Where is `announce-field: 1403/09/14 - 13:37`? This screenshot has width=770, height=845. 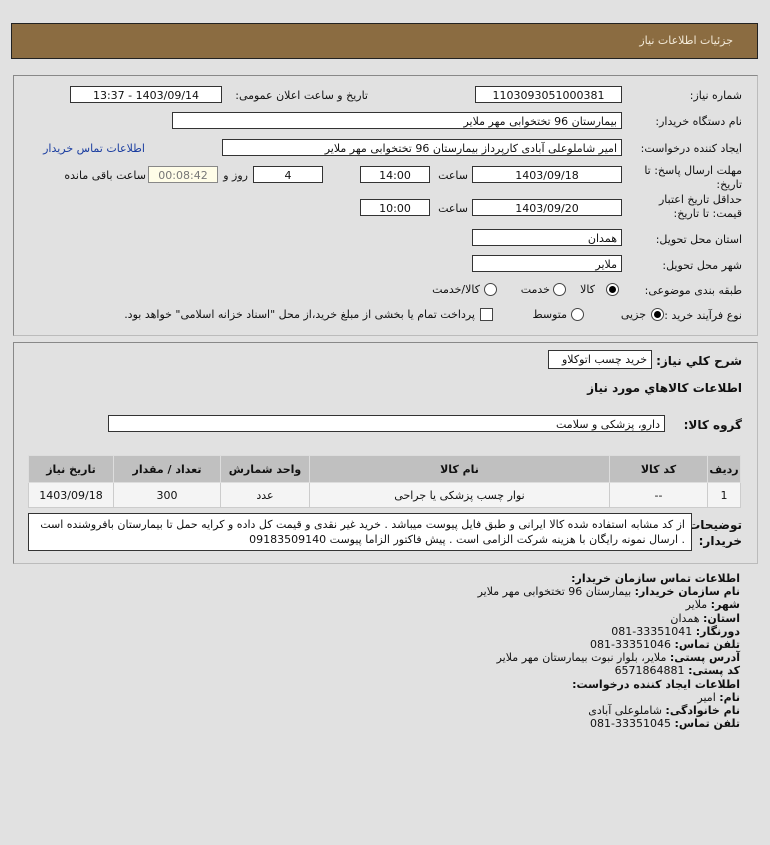
announce-field: 1403/09/14 - 13:37 is located at coordinates (146, 94).